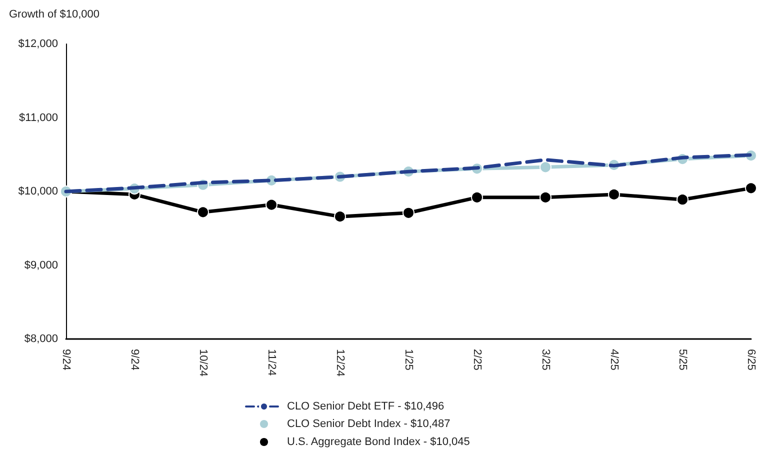 Image resolution: width=757 pixels, height=455 pixels. What do you see at coordinates (41, 339) in the screenshot?
I see `y-tick-label: $8,000` at bounding box center [41, 339].